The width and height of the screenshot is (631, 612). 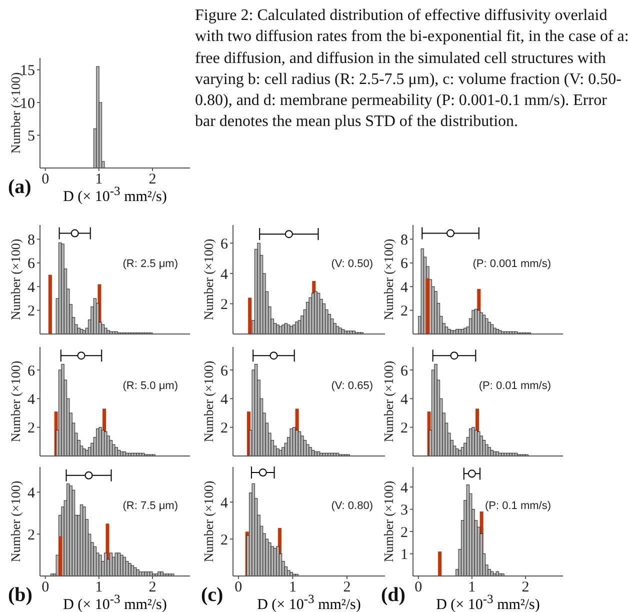 What do you see at coordinates (20, 187) in the screenshot?
I see `text: (a)` at bounding box center [20, 187].